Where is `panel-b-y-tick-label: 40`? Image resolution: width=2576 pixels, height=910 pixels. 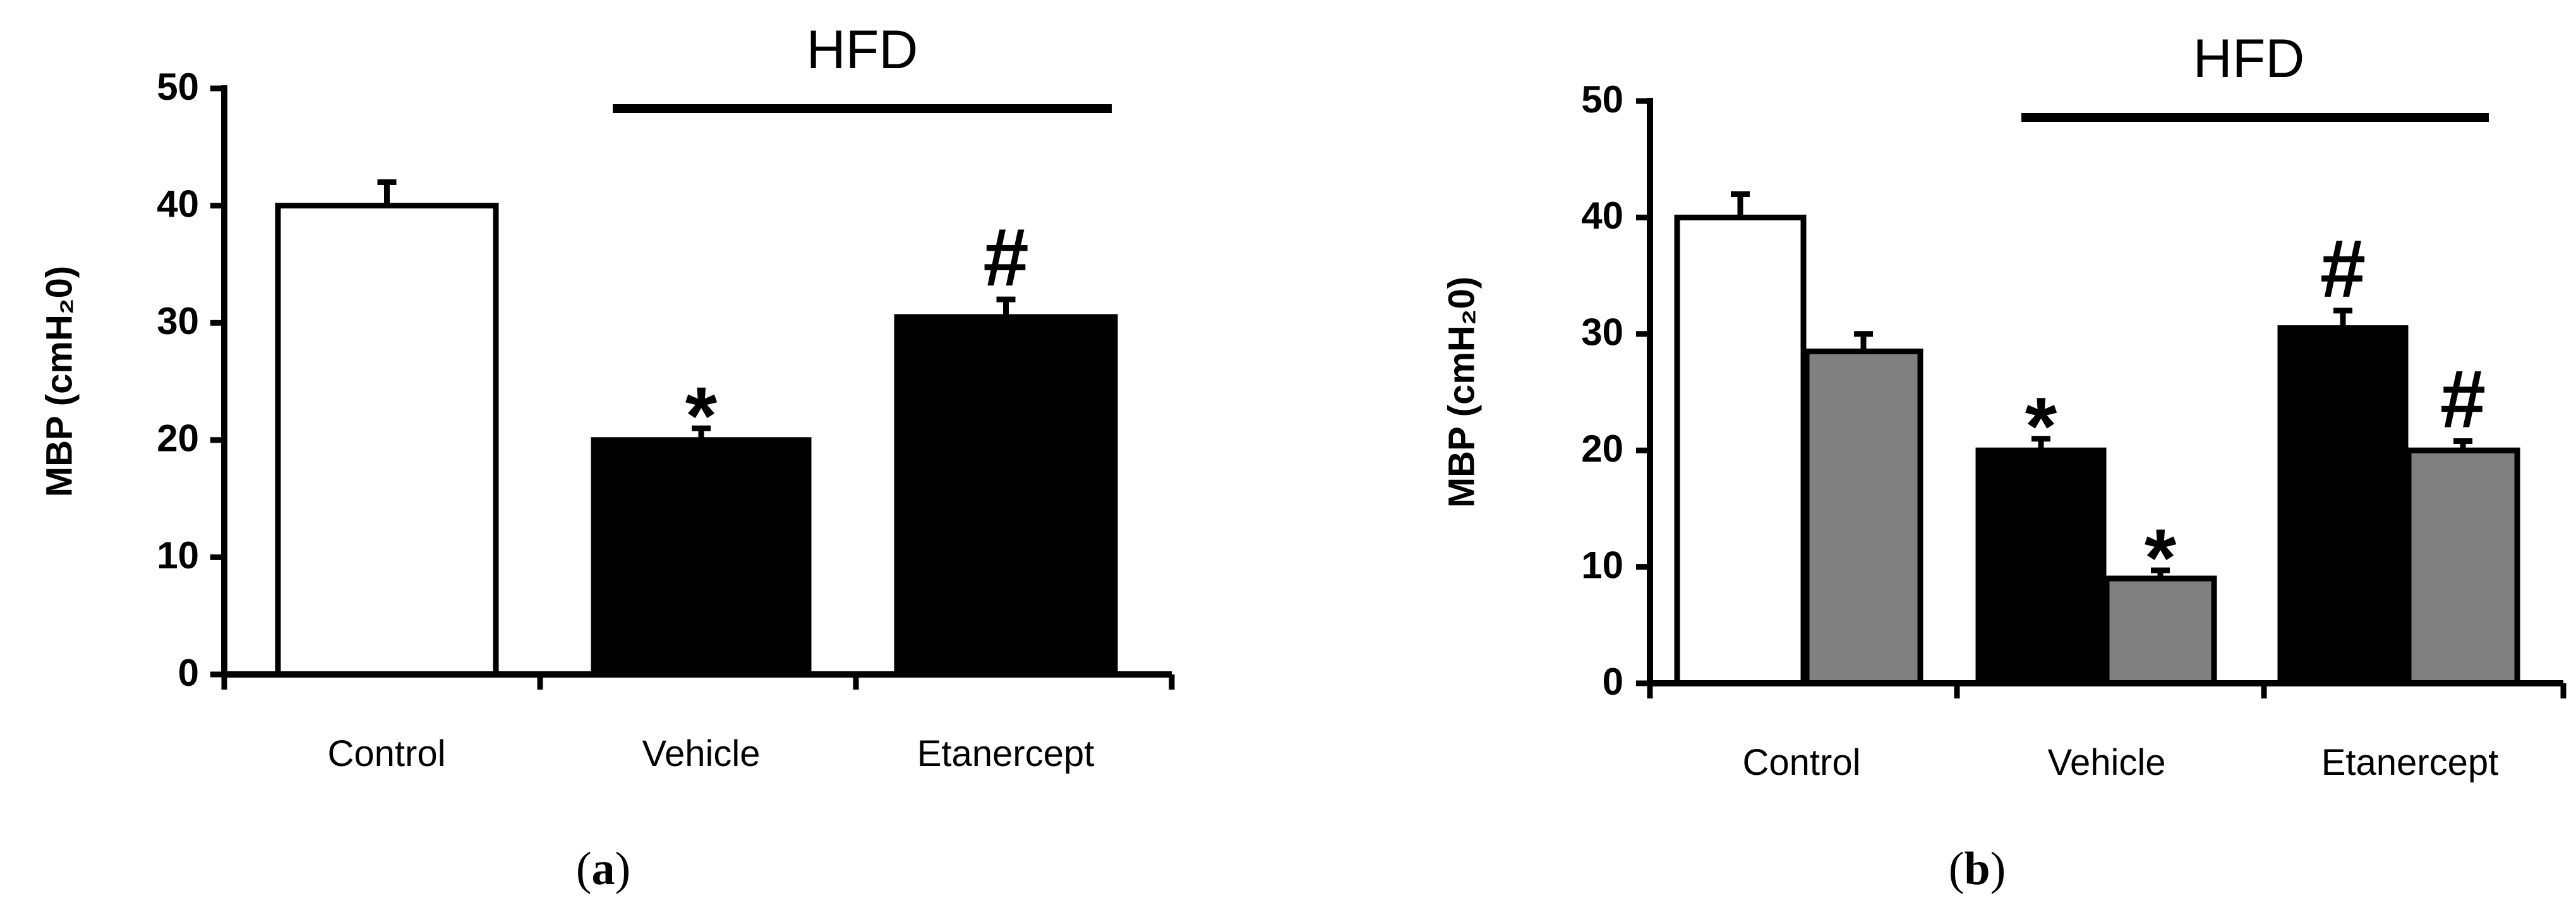 panel-b-y-tick-label: 40 is located at coordinates (1602, 216).